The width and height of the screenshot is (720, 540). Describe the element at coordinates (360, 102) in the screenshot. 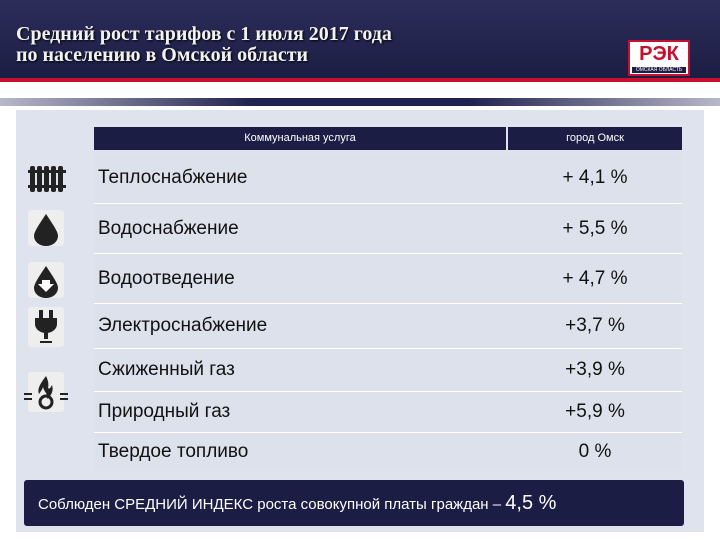

I see `decorative-gradient-band` at that location.